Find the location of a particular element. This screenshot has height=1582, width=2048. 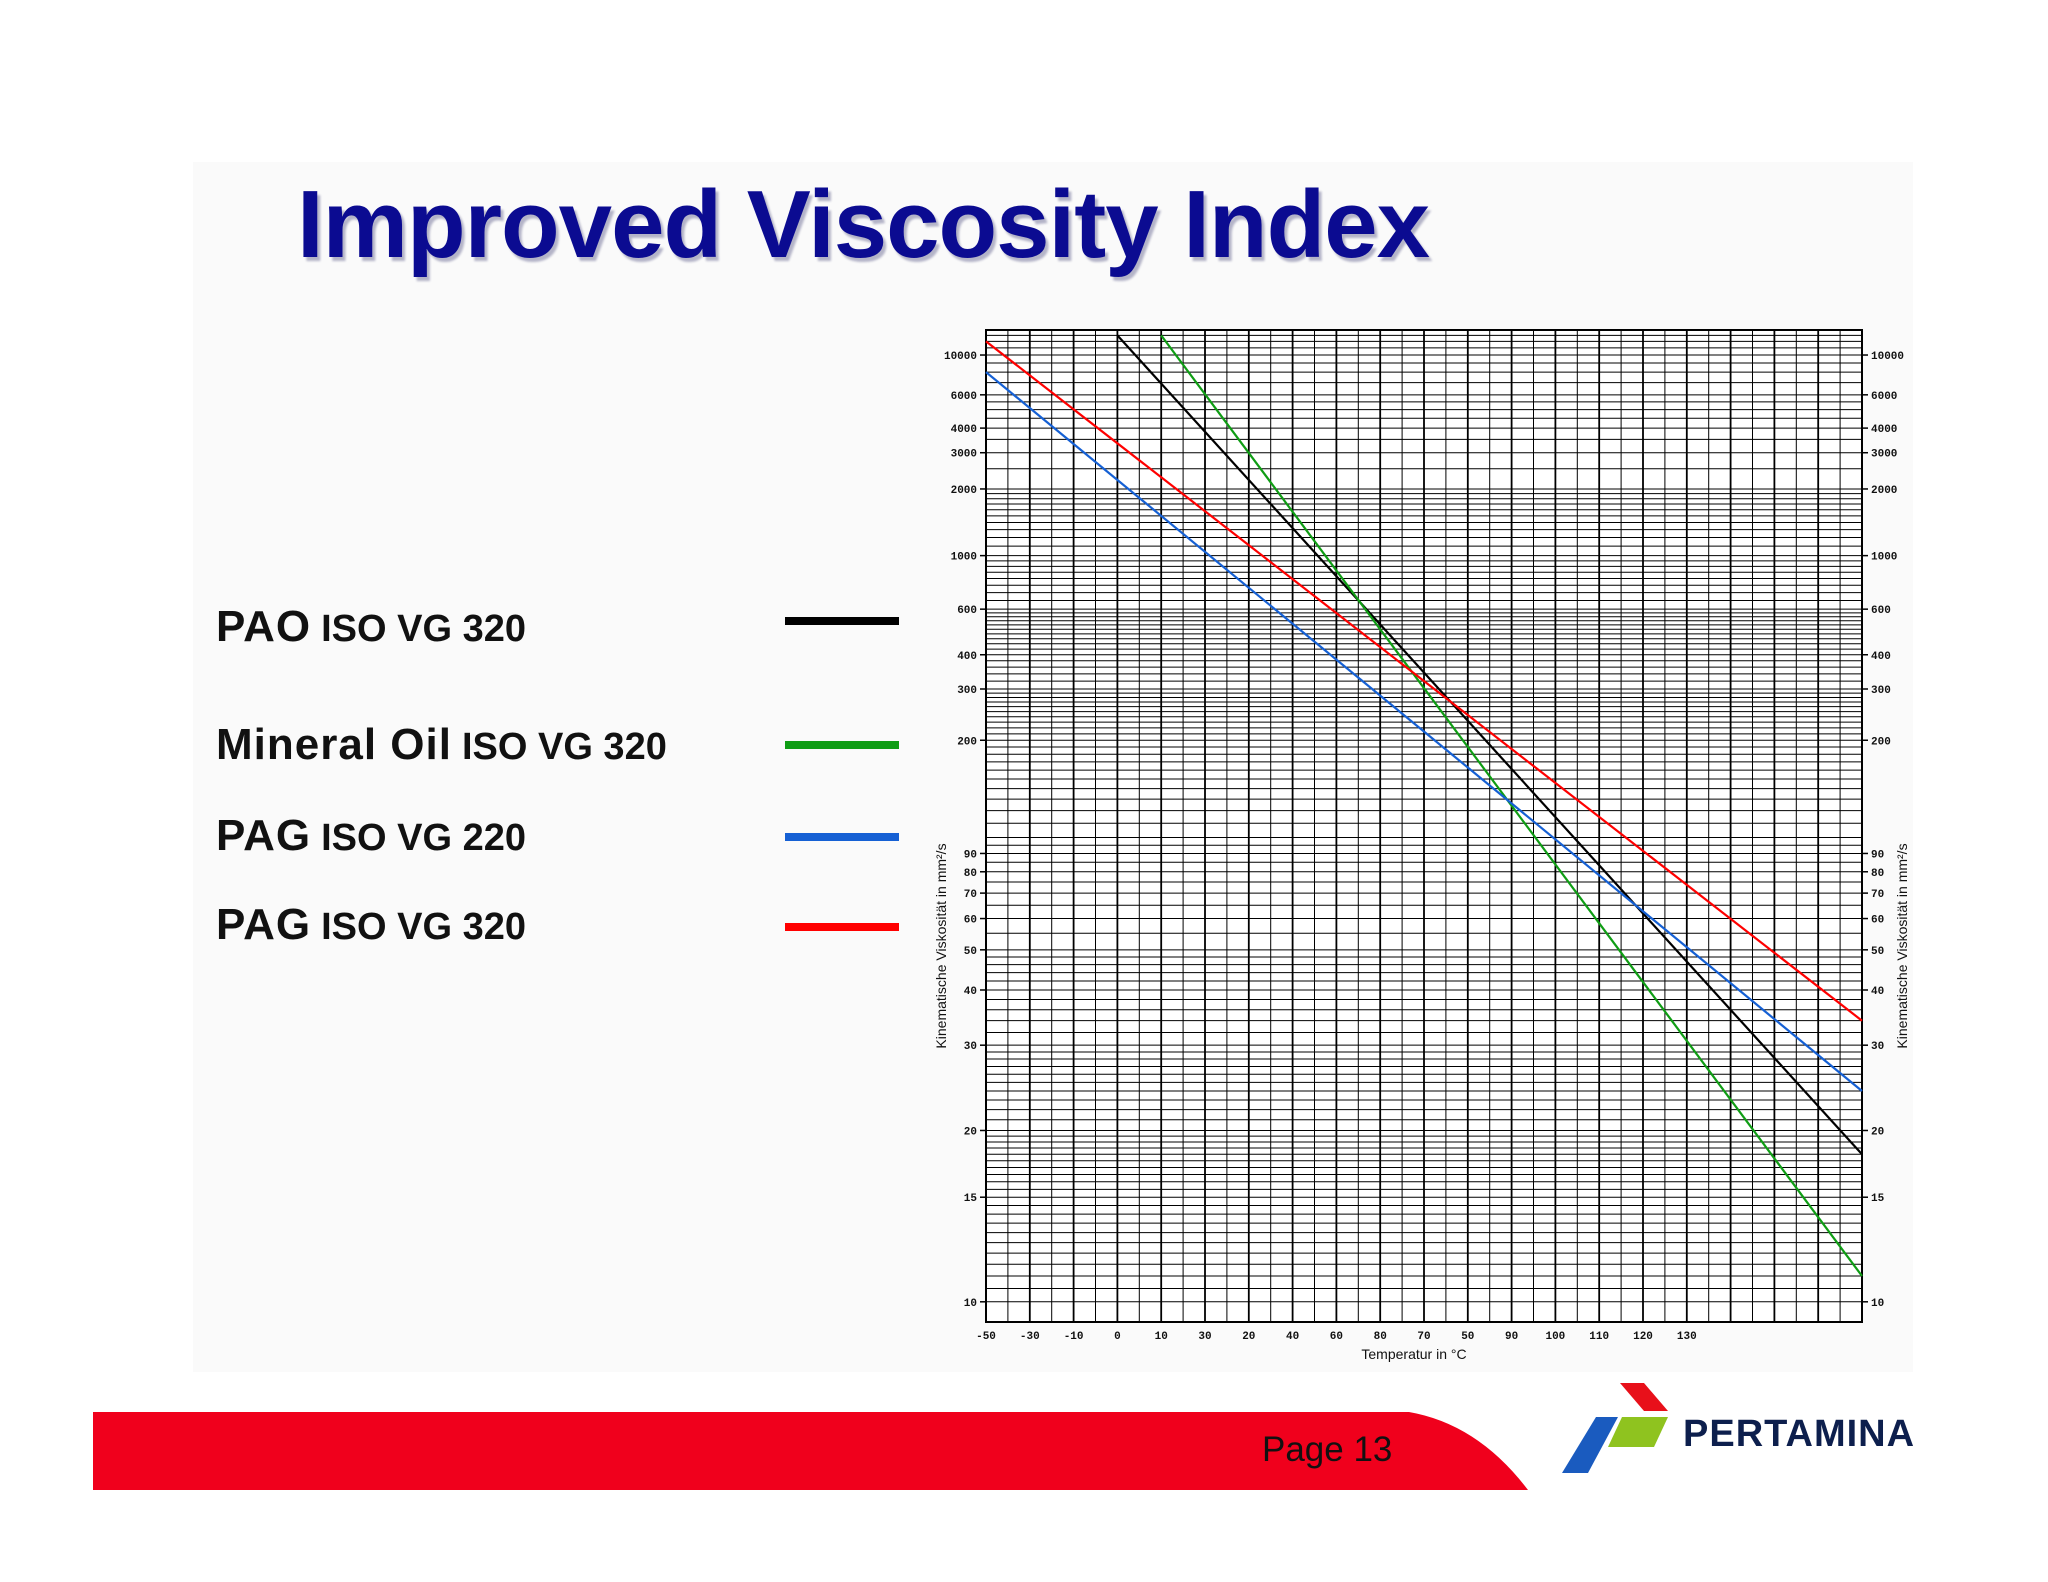

y-tick-label-left: 70 is located at coordinates (970, 895).